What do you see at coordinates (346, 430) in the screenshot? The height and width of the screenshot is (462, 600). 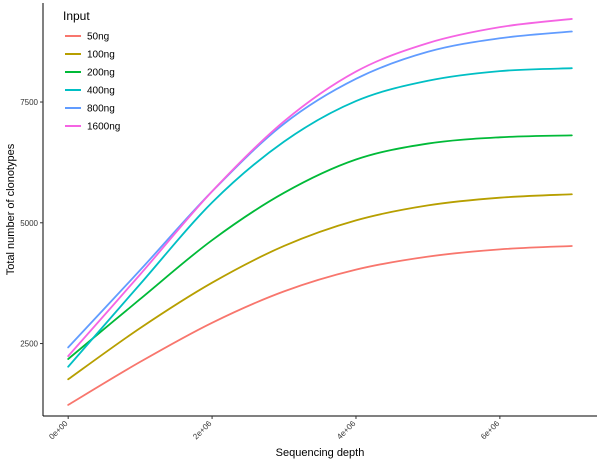 I see `x-tick-label: 4e+06` at bounding box center [346, 430].